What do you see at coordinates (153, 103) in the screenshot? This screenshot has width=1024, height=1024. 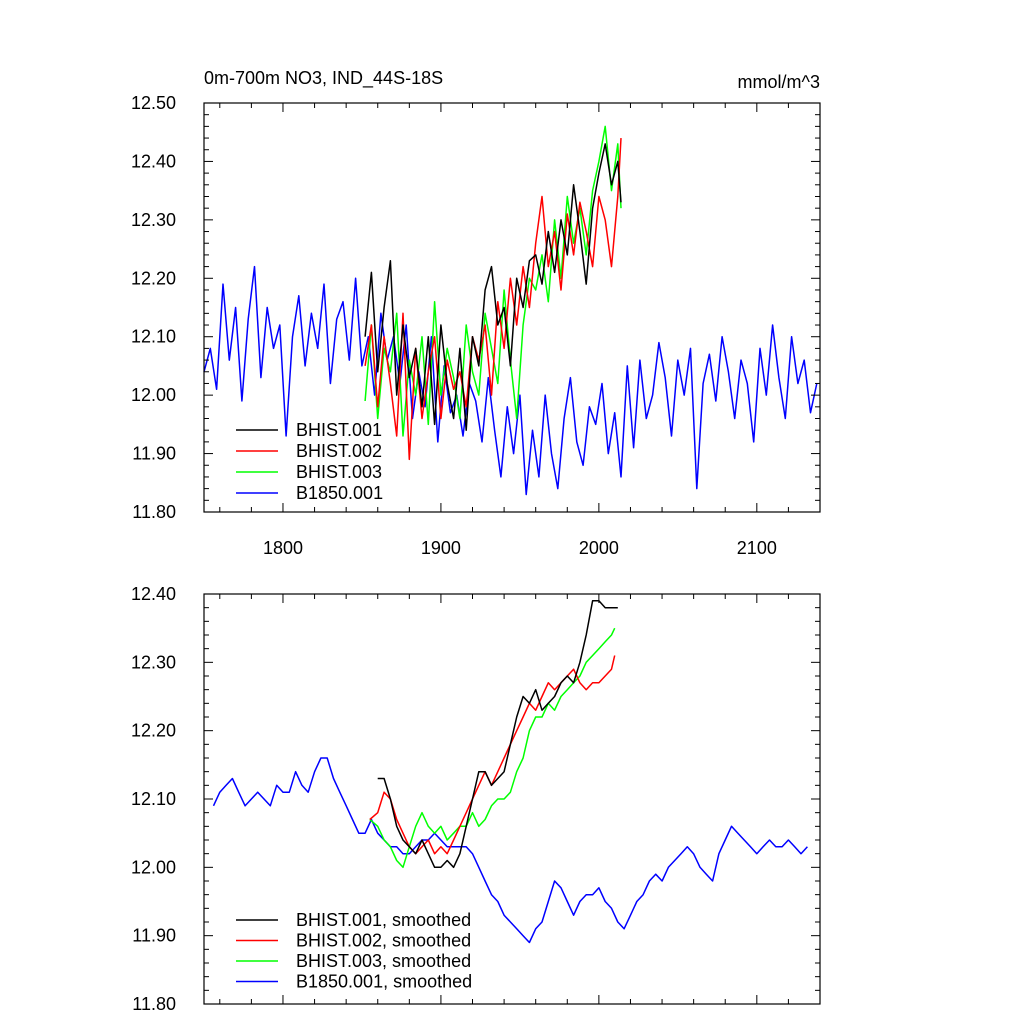 I see `y-tick-label: 12.50` at bounding box center [153, 103].